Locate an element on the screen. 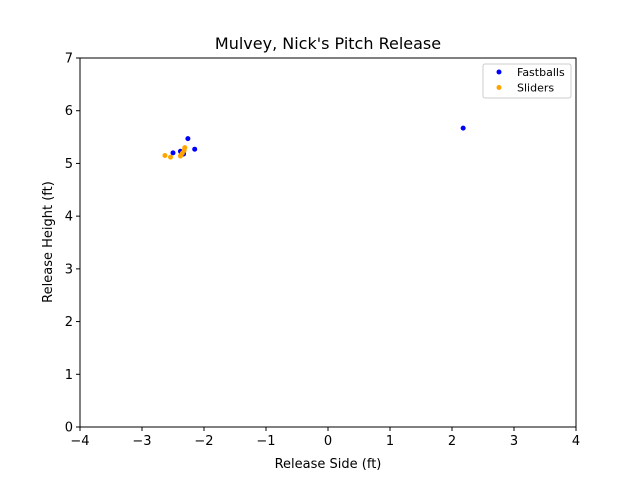 The width and height of the screenshot is (640, 480). x-tick-label: 3 is located at coordinates (514, 441).